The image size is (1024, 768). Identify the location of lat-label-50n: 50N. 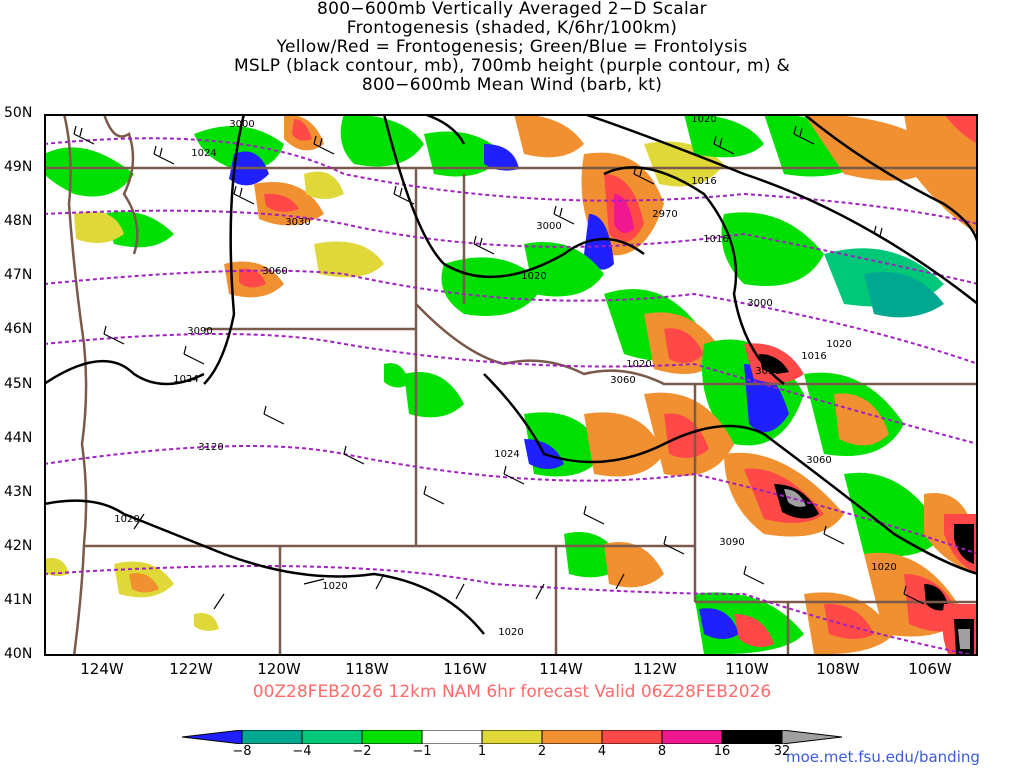
(18, 113).